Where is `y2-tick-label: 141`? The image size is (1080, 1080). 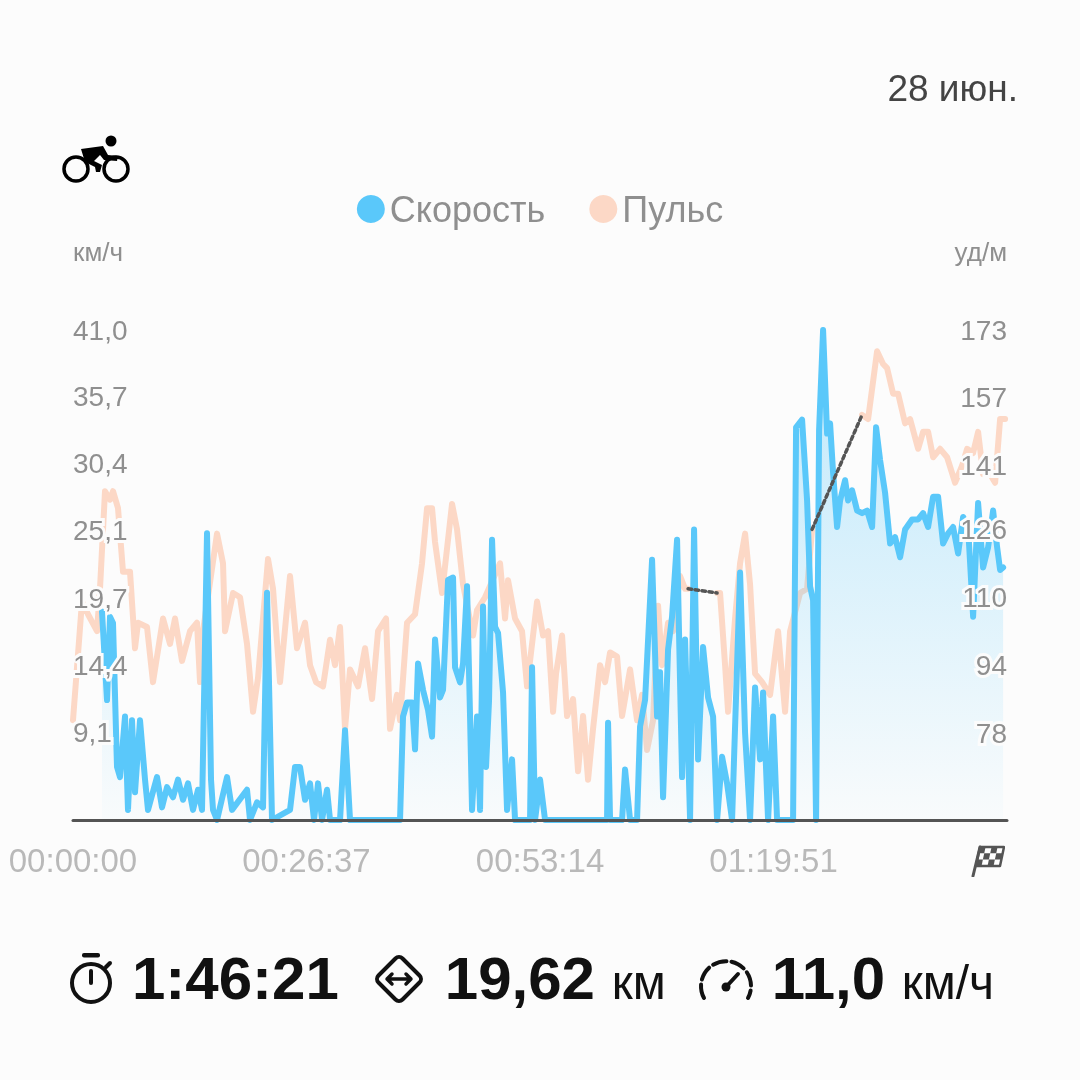 y2-tick-label: 141 is located at coordinates (983, 466).